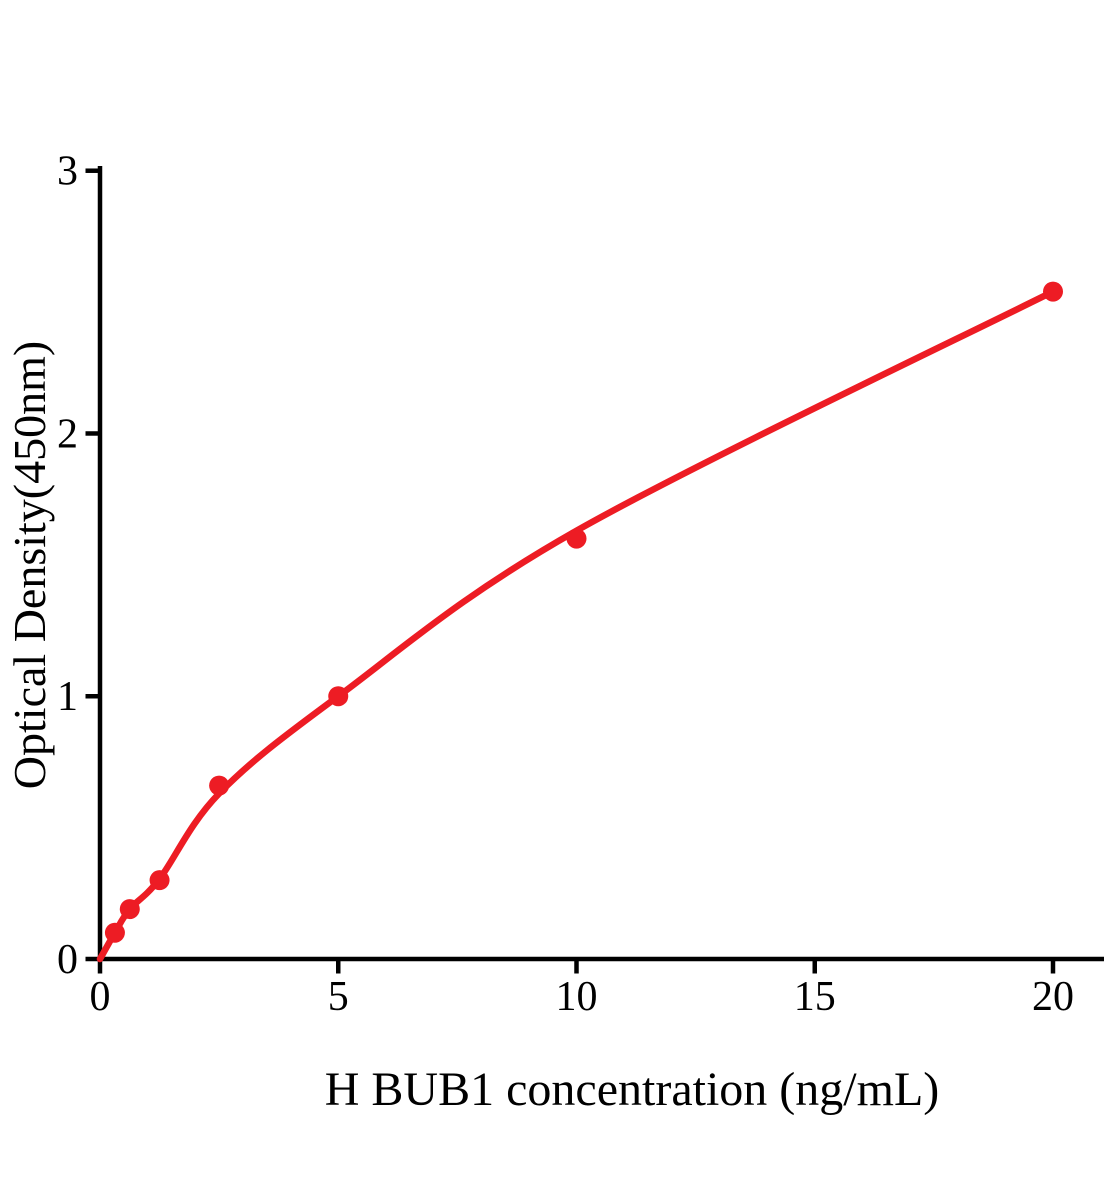 This screenshot has height=1200, width=1104. What do you see at coordinates (632, 1089) in the screenshot?
I see `x-axis-title: H BUB1 concentration (ng/mL)` at bounding box center [632, 1089].